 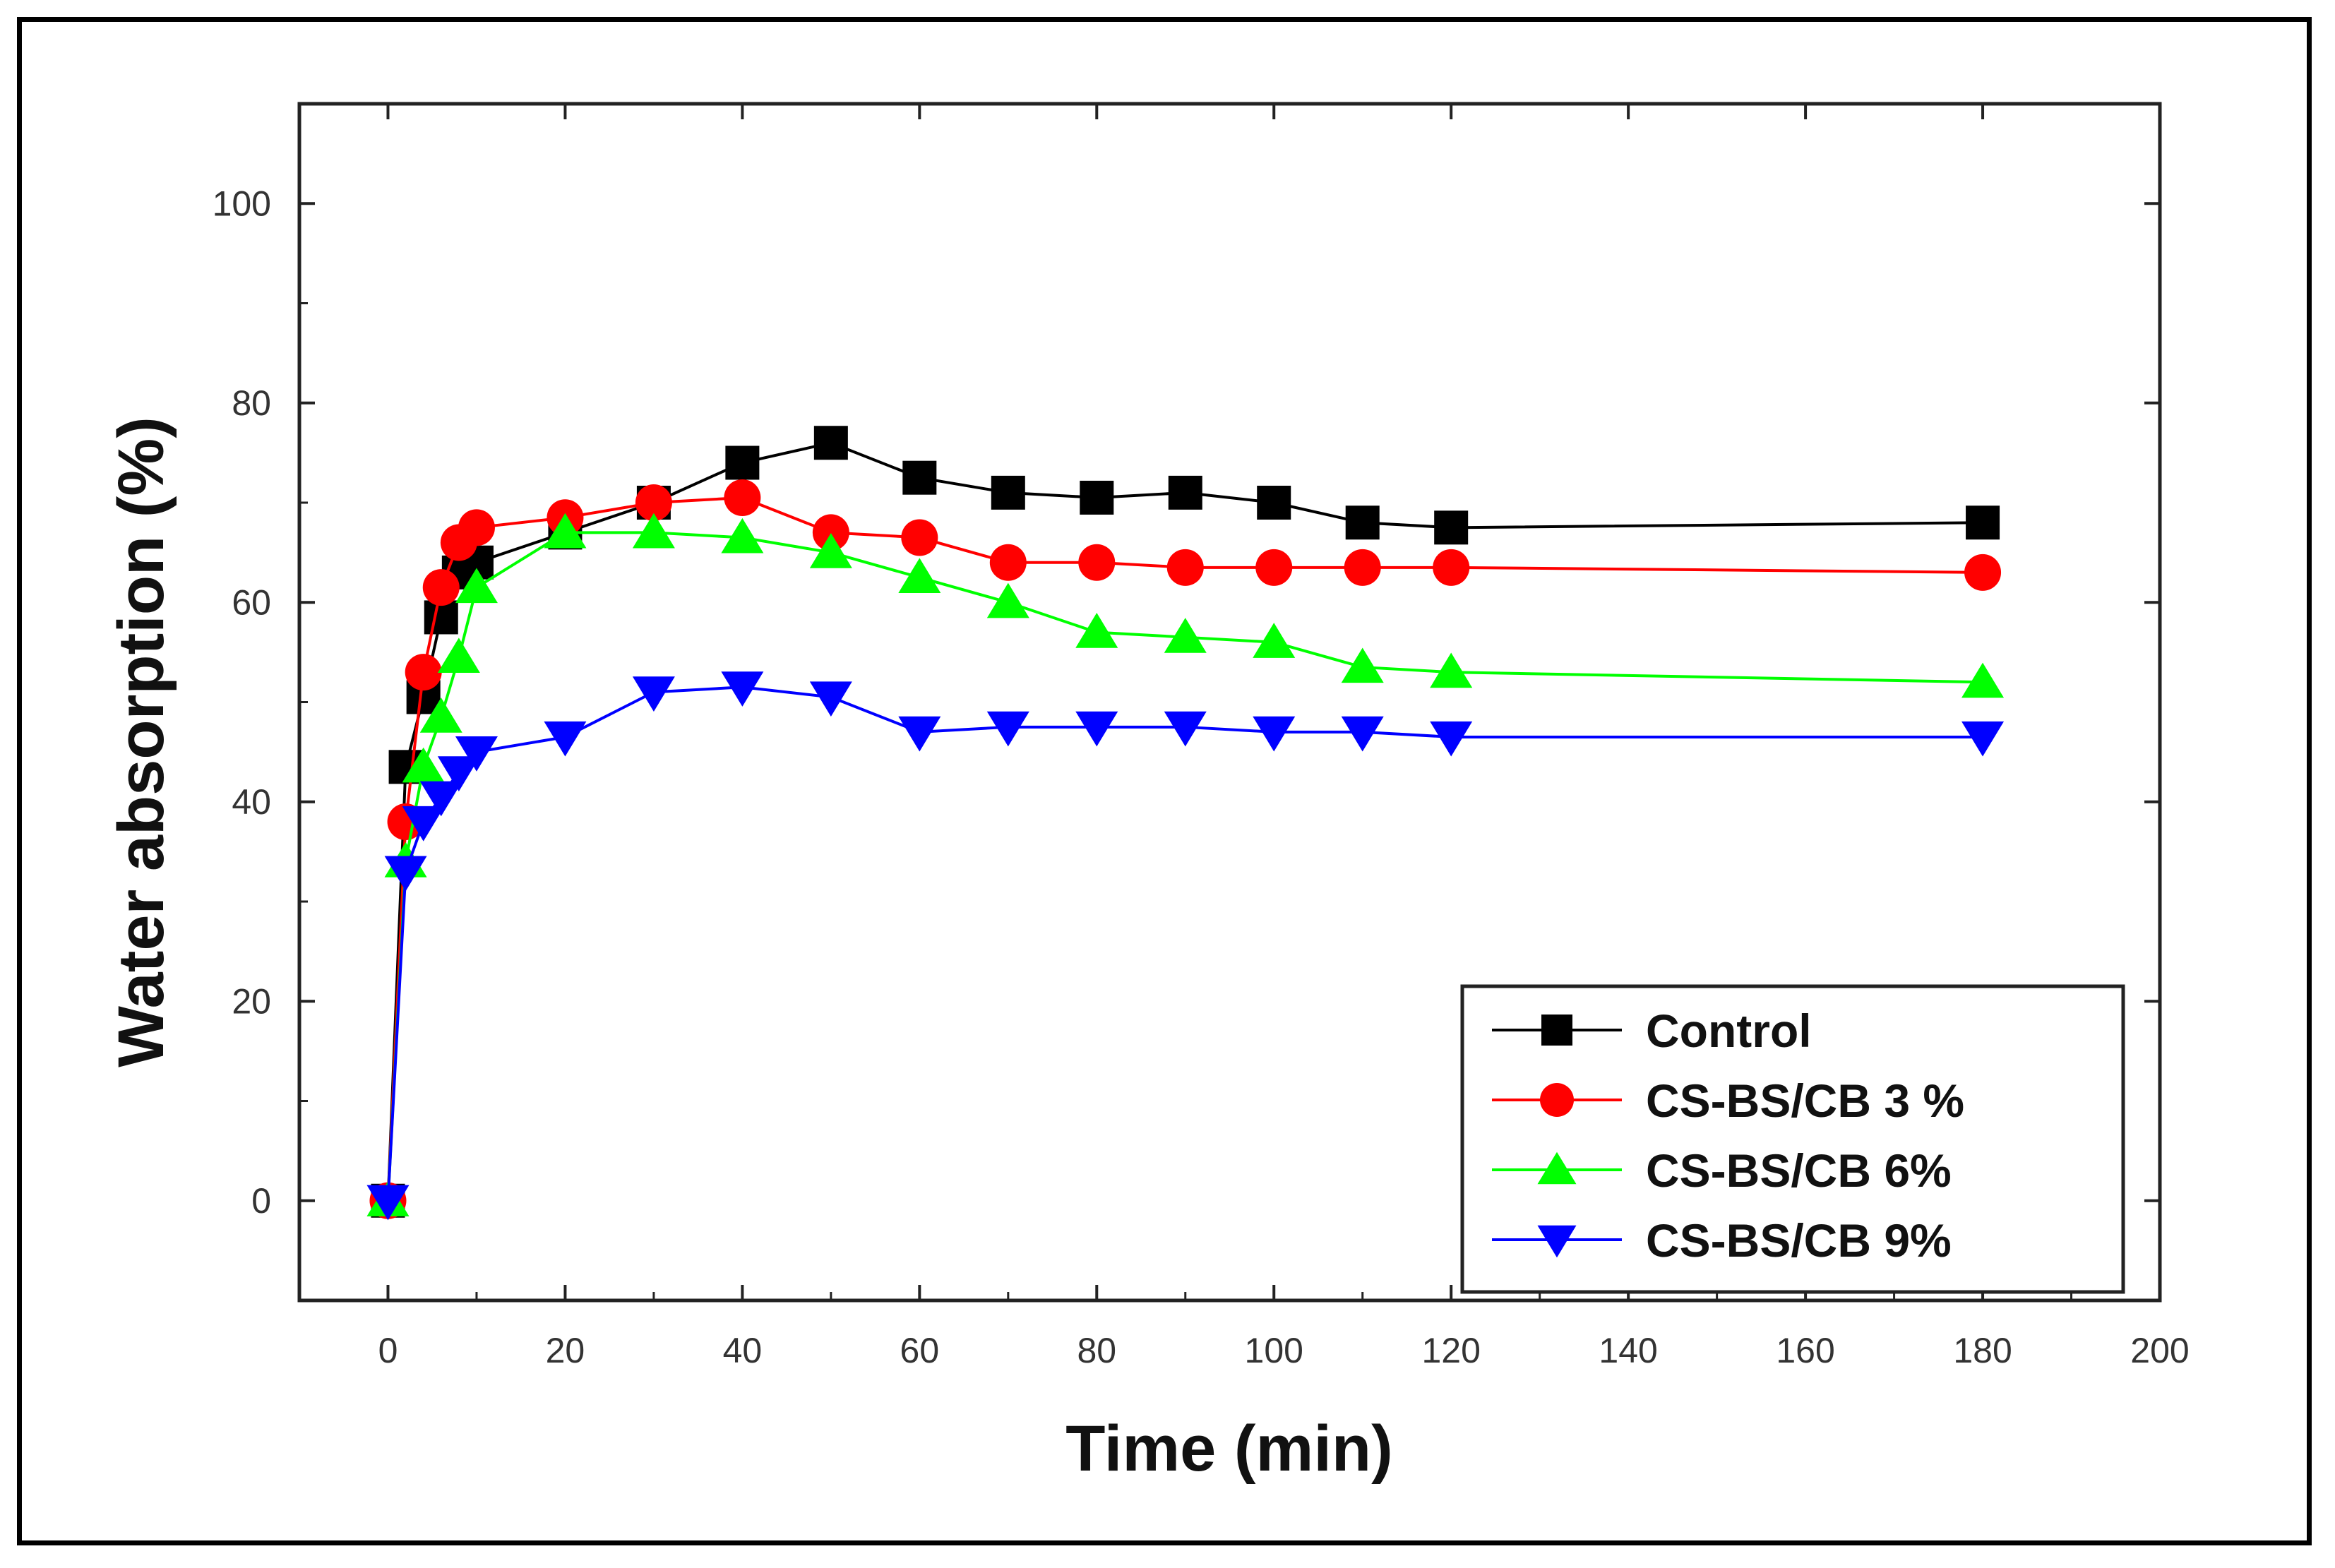 I want to click on x-tick-label: 160, so click(x=1805, y=1350).